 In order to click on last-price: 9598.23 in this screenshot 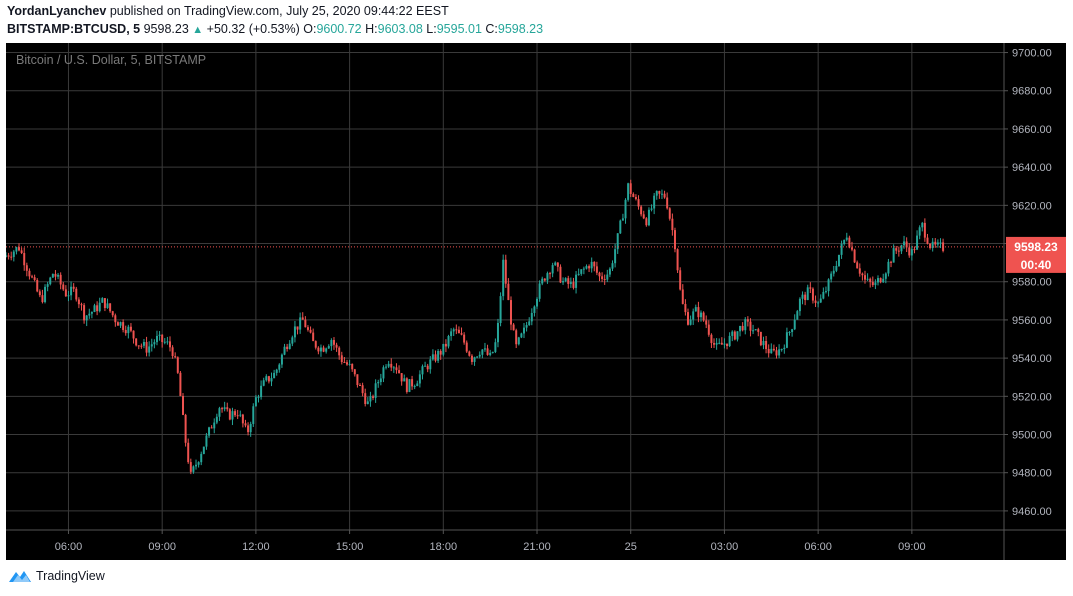, I will do `click(166, 29)`.